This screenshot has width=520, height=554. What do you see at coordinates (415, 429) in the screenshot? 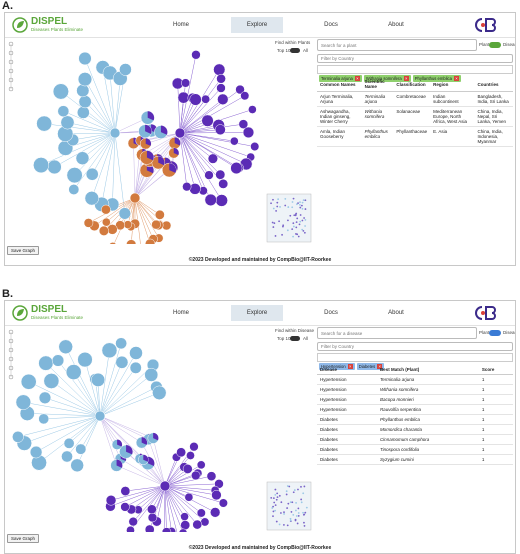
I see `table-row: Diabetes Momordica charantia 1` at bounding box center [415, 429].